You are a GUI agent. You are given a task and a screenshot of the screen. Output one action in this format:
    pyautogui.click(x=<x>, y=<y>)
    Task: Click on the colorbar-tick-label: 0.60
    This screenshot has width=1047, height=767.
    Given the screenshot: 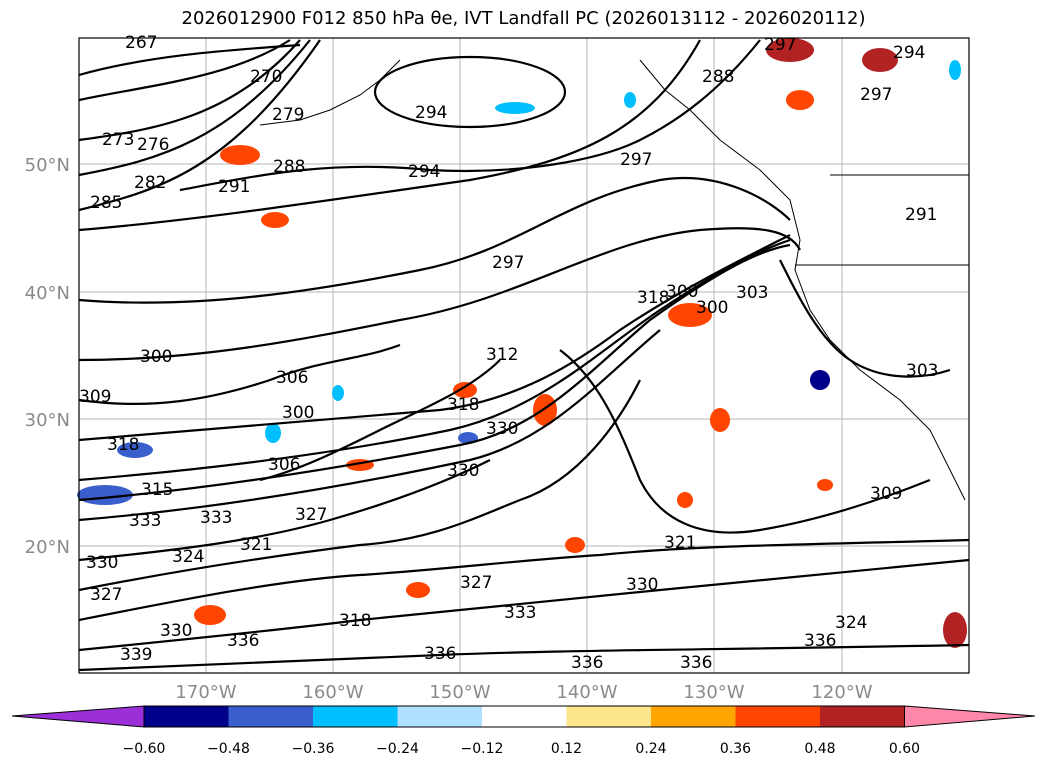 What is the action you would take?
    pyautogui.click(x=904, y=749)
    